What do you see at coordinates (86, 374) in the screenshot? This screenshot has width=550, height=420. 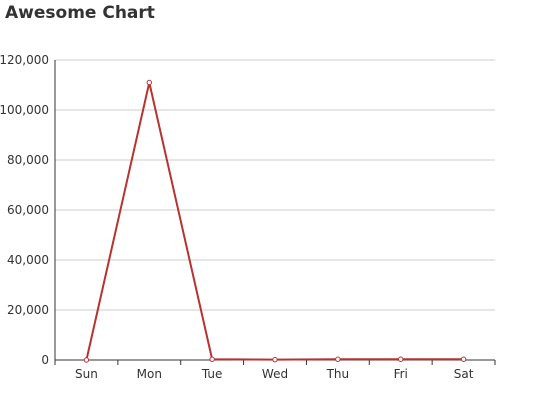 I see `x-tick-label: Sun` at bounding box center [86, 374].